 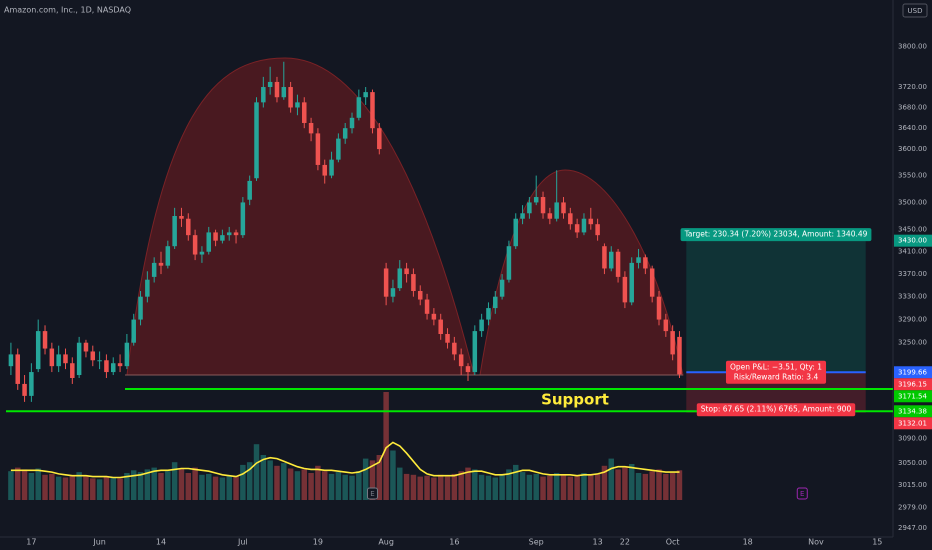 What do you see at coordinates (372, 494) in the screenshot?
I see `earnings-label: E` at bounding box center [372, 494].